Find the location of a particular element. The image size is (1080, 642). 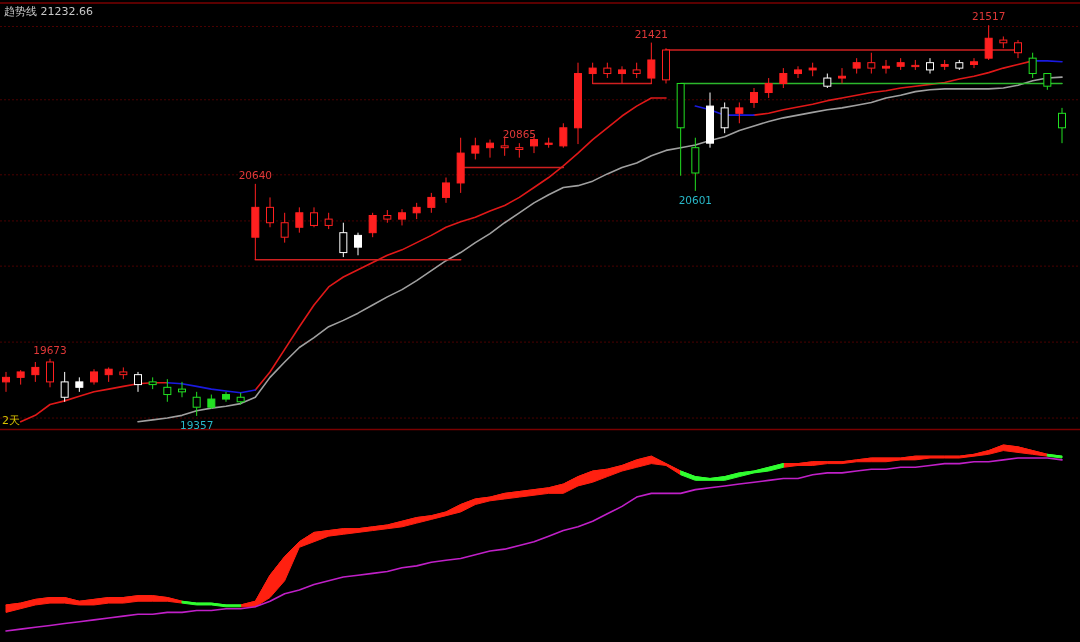

annotation: 20601 is located at coordinates (695, 199).